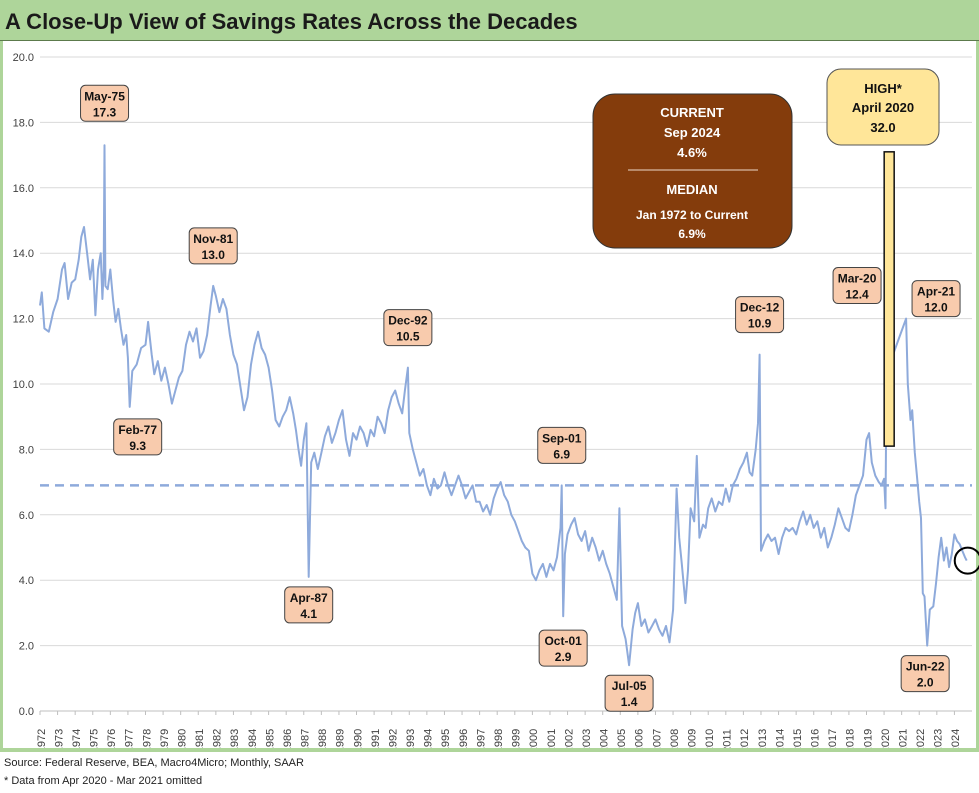  I want to click on y-axis: 0.0 2.0 4.0 6.0 8.0 10.0 12.0 14.0 16.0 18.0 20.0, so click(23, 385).